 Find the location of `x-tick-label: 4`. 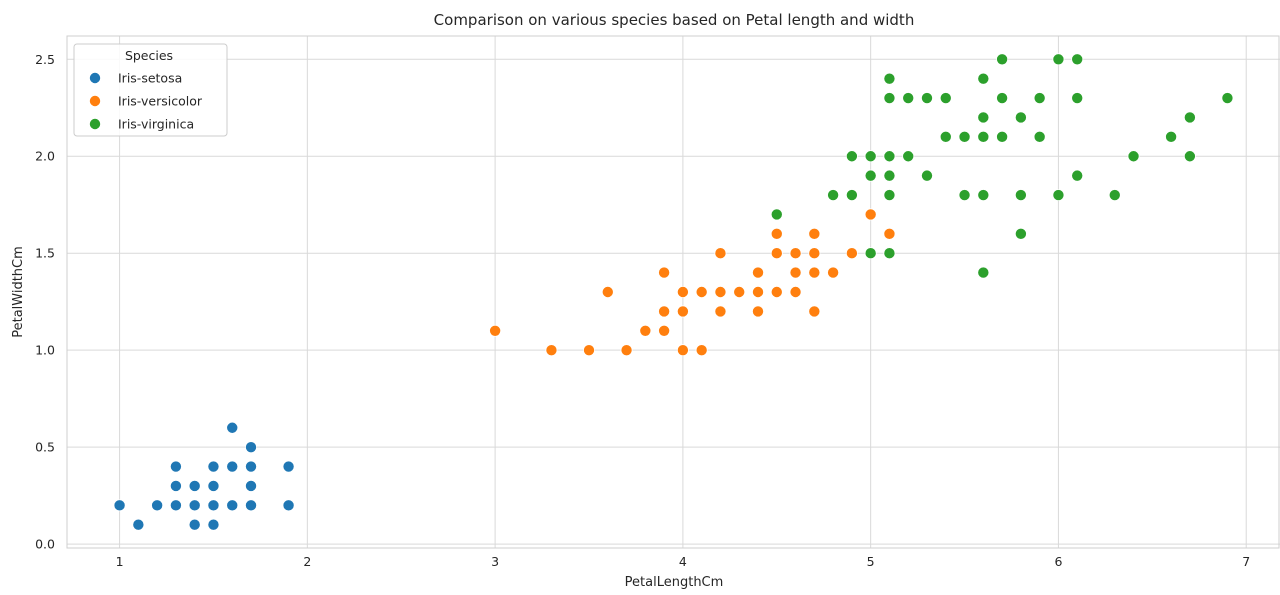

x-tick-label: 4 is located at coordinates (683, 561).